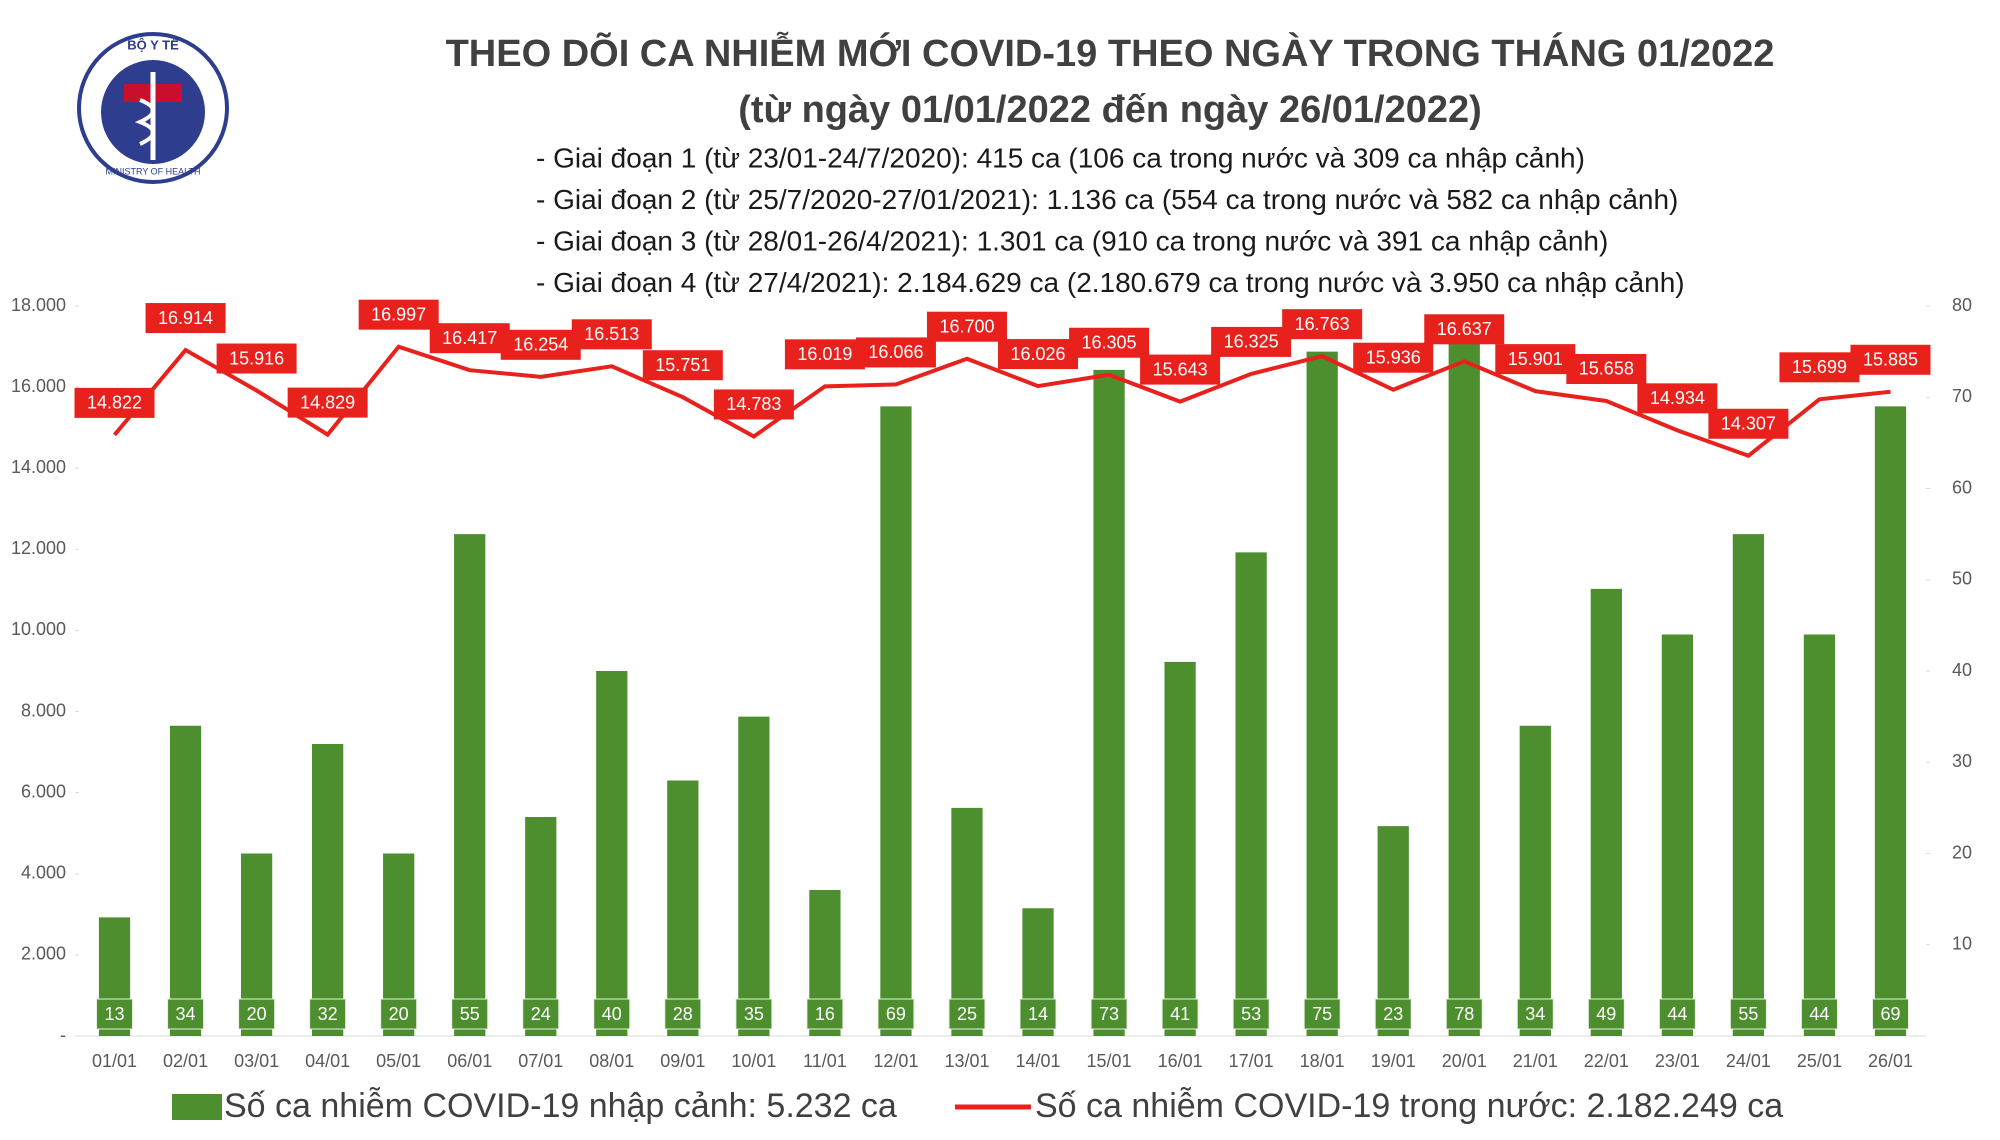 The height and width of the screenshot is (1140, 2000). I want to click on y2-tick-label: 70, so click(1962, 396).